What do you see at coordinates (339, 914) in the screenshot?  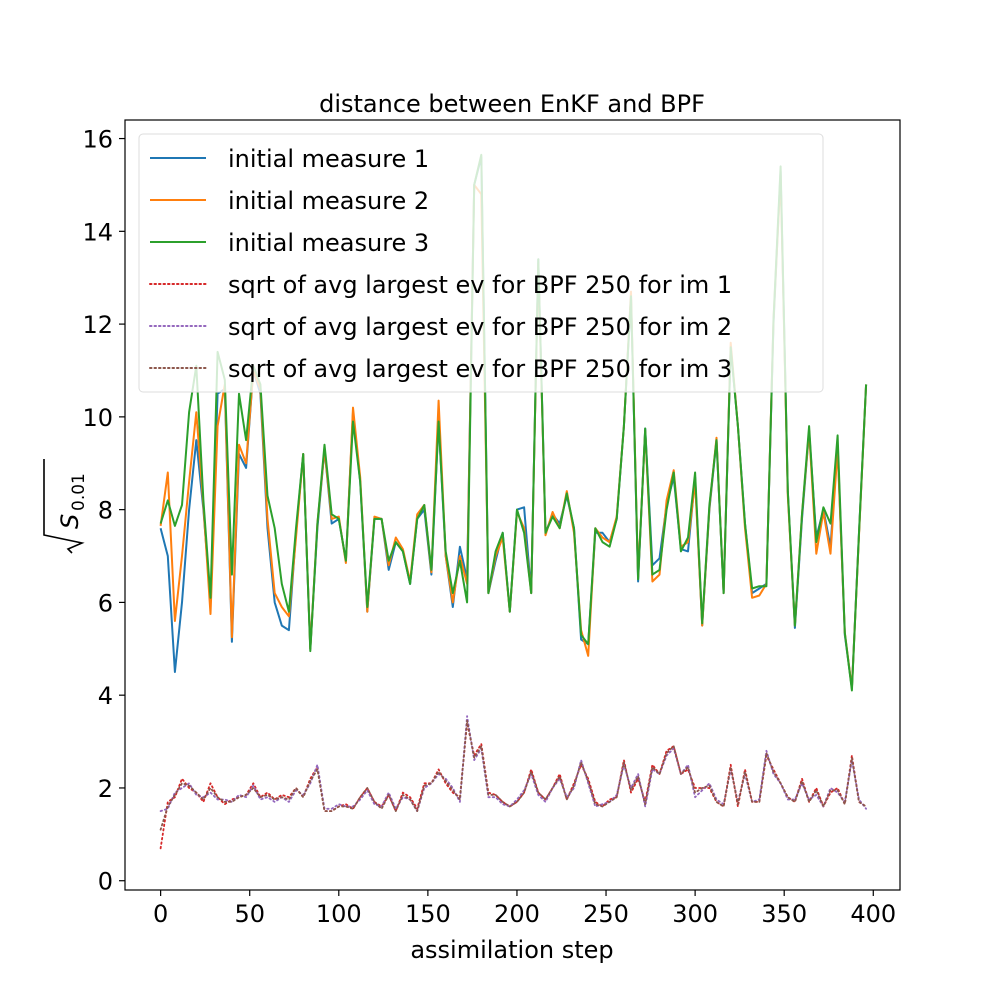 I see `x-tick-label: 100` at bounding box center [339, 914].